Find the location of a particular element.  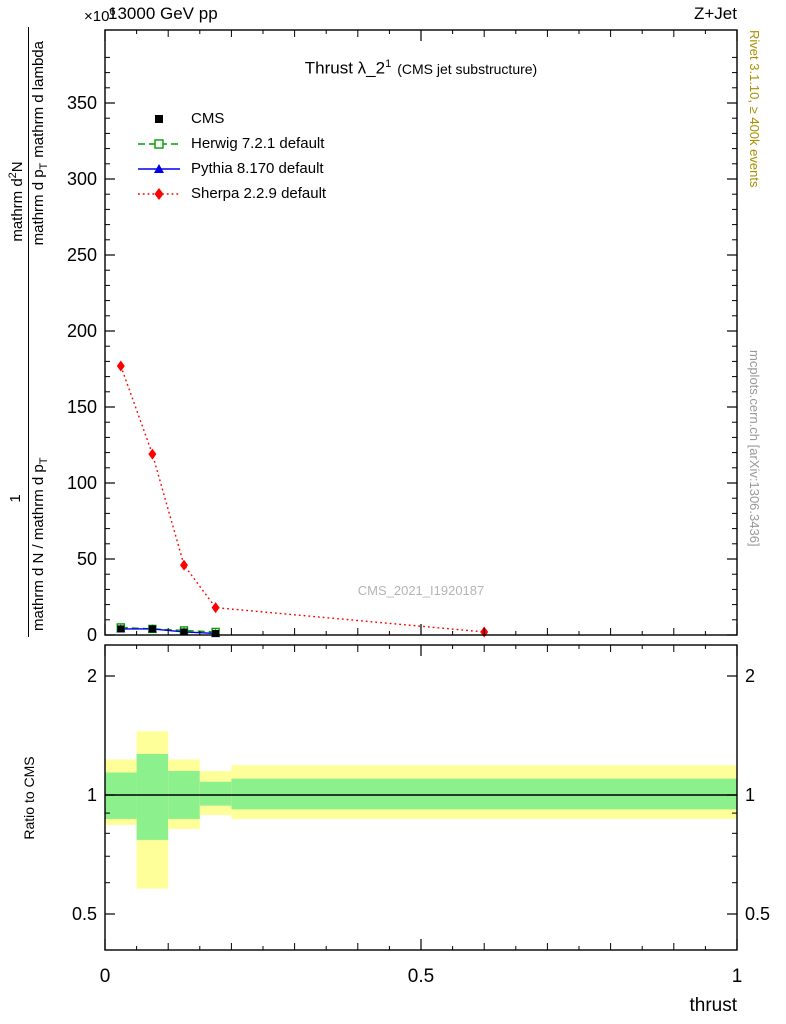

ylabel-text: mathrm d is located at coordinates (17, 210).